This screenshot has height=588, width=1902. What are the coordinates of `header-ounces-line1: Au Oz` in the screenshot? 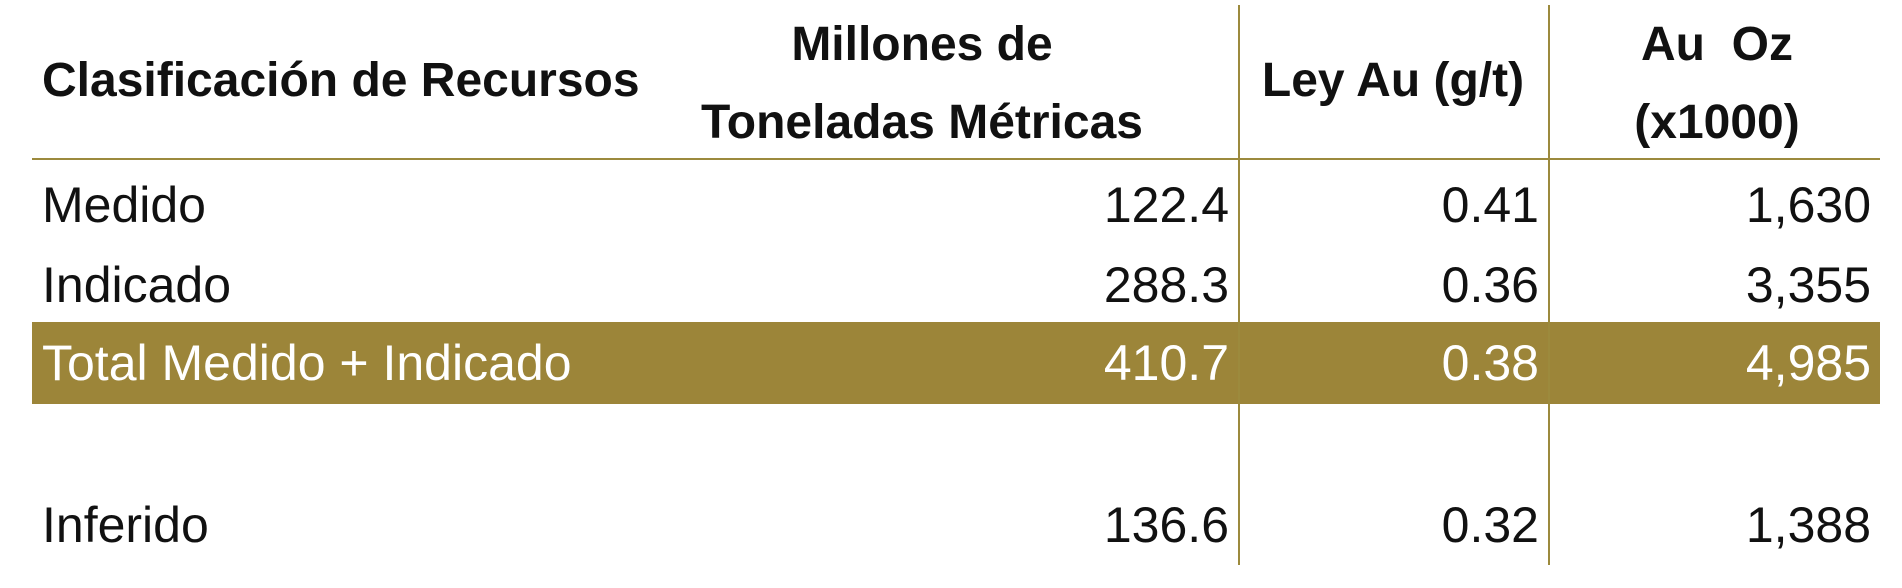 It's located at (1717, 44).